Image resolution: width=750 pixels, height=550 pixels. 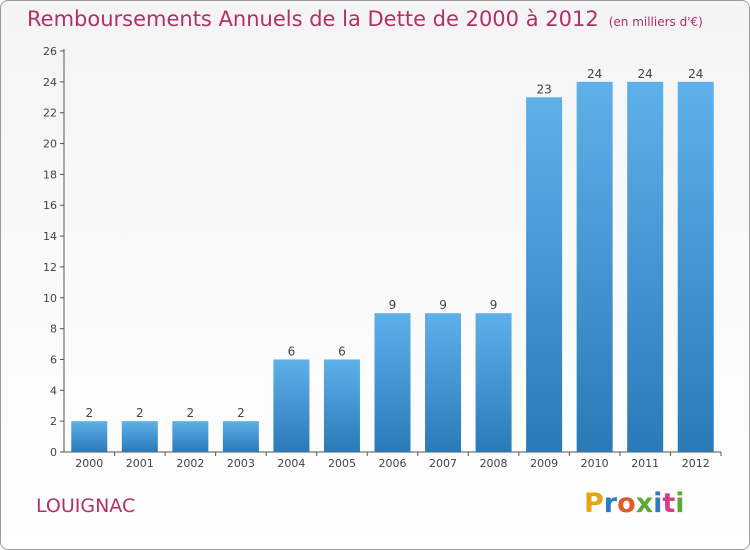 What do you see at coordinates (50, 236) in the screenshot?
I see `y-tick-label: 14` at bounding box center [50, 236].